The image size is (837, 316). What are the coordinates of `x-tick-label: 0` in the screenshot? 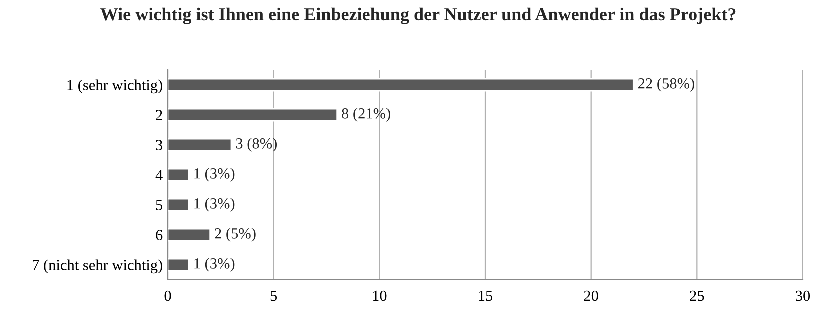 It's located at (168, 296).